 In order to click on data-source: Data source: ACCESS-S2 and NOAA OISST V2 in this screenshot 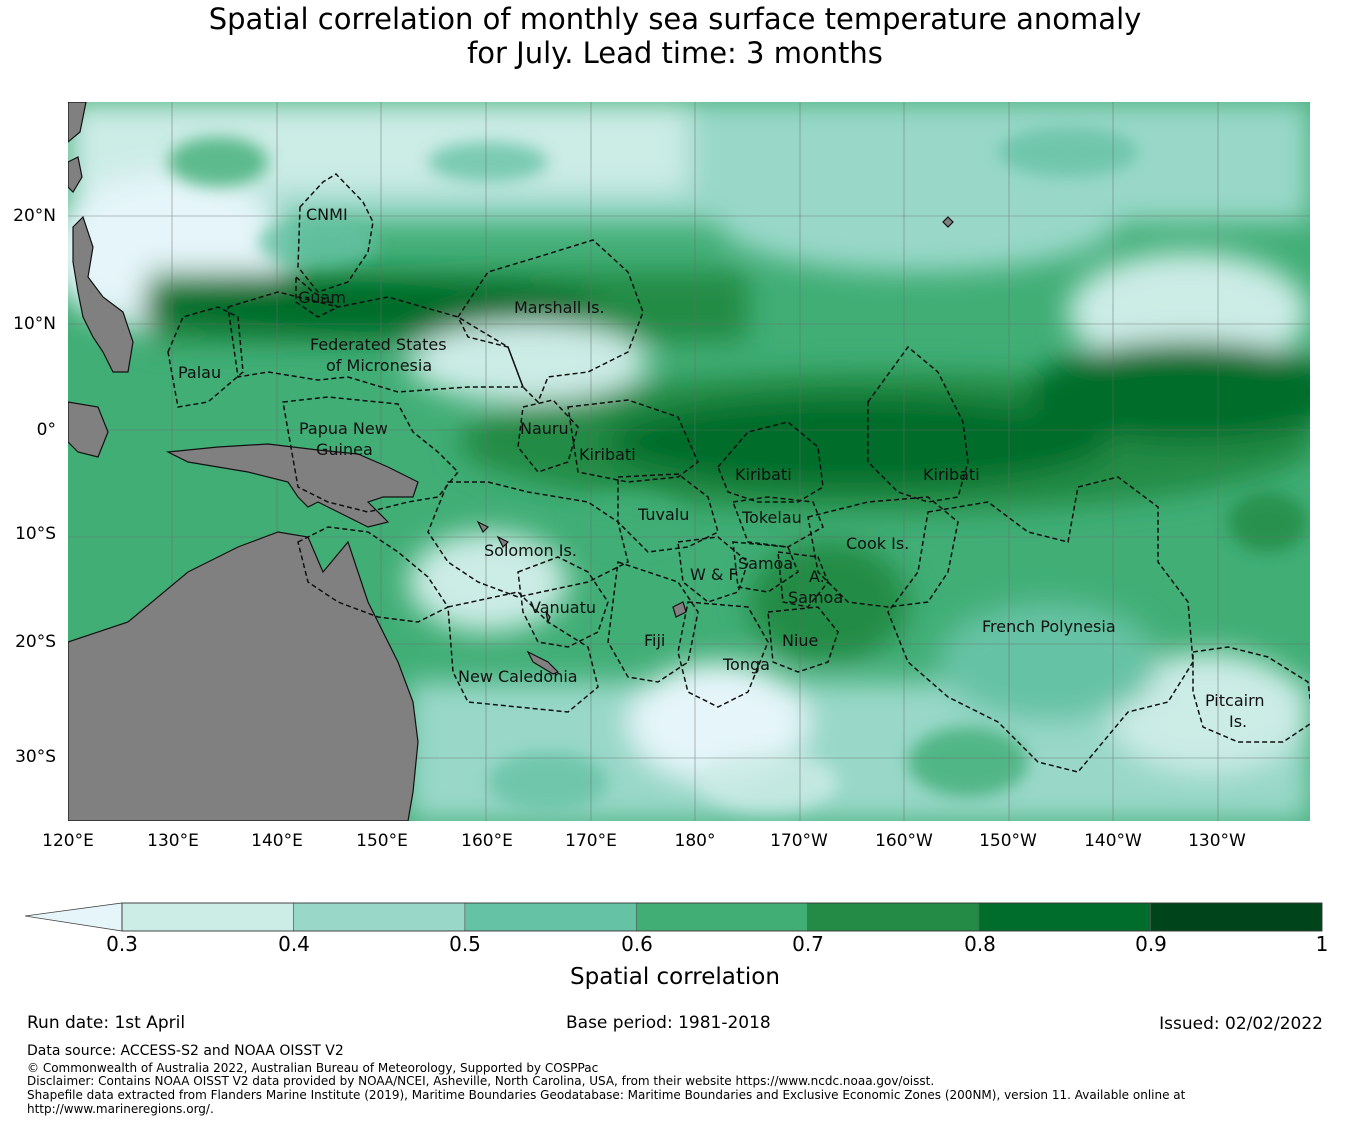, I will do `click(185, 1051)`.